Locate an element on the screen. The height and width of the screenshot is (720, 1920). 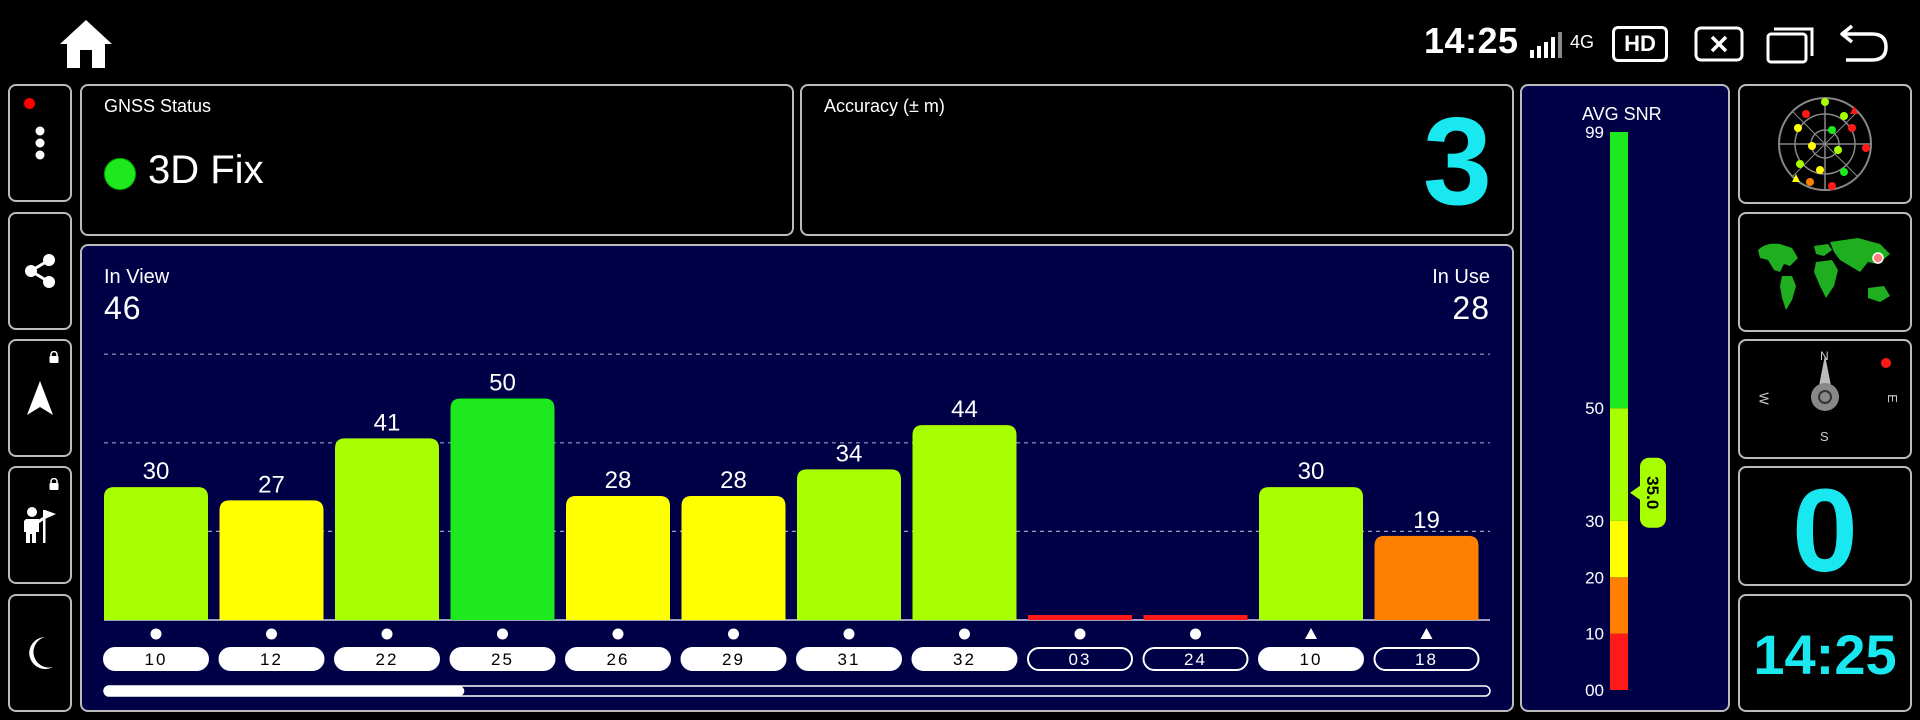
satellite-id-label: 26 is located at coordinates (618, 659).